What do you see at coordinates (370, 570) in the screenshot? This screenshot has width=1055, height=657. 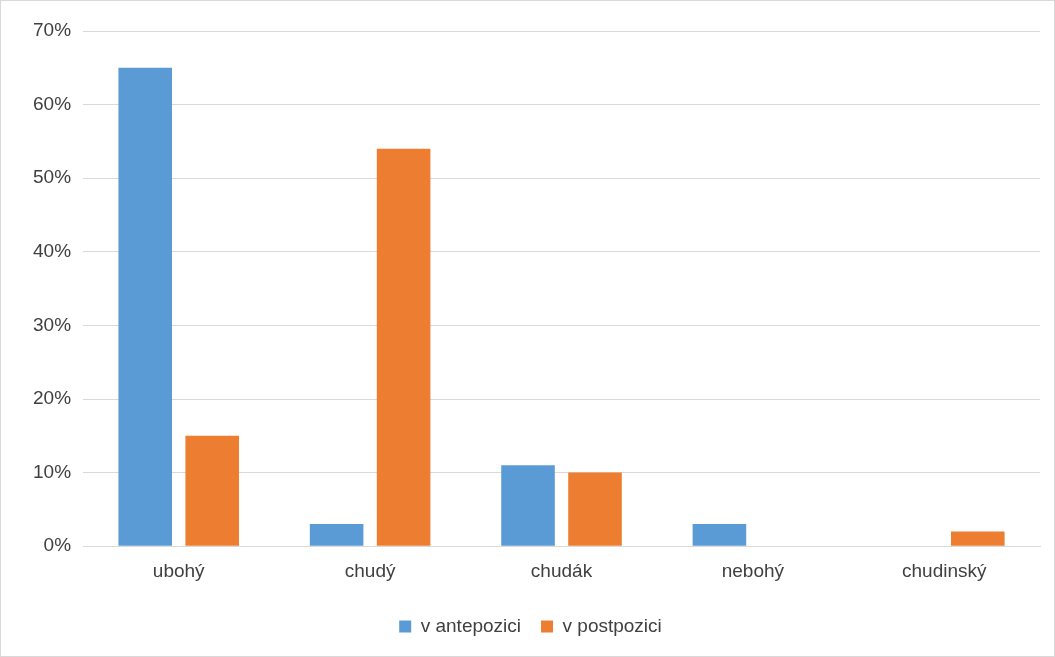 I see `x-tick-label: chudý` at bounding box center [370, 570].